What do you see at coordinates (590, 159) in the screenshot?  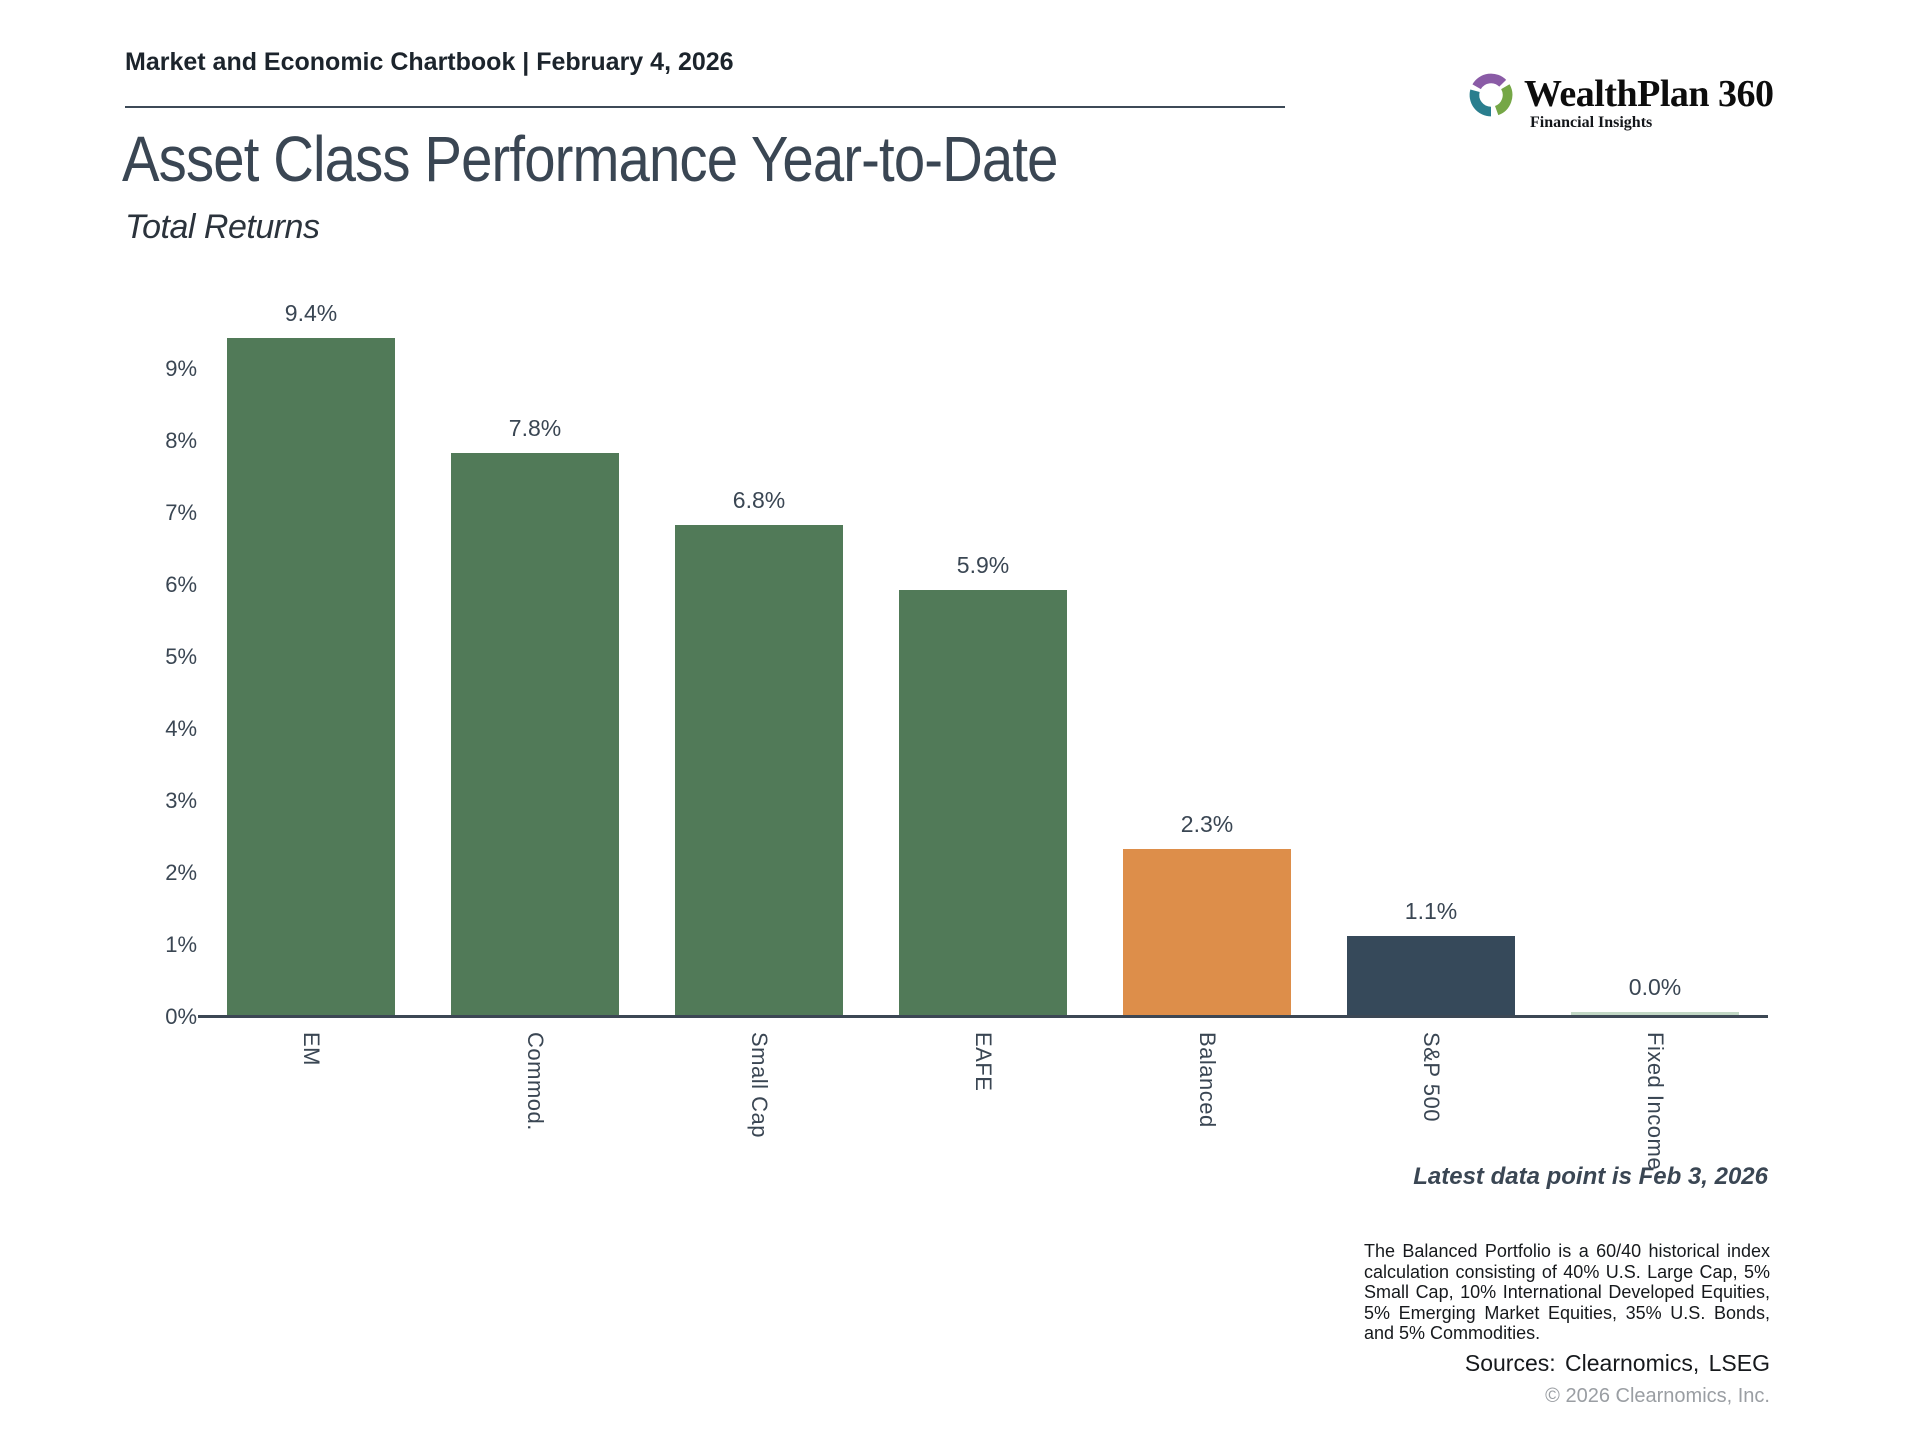 I see `page-title: Asset Class Performance Year-to-Date` at bounding box center [590, 159].